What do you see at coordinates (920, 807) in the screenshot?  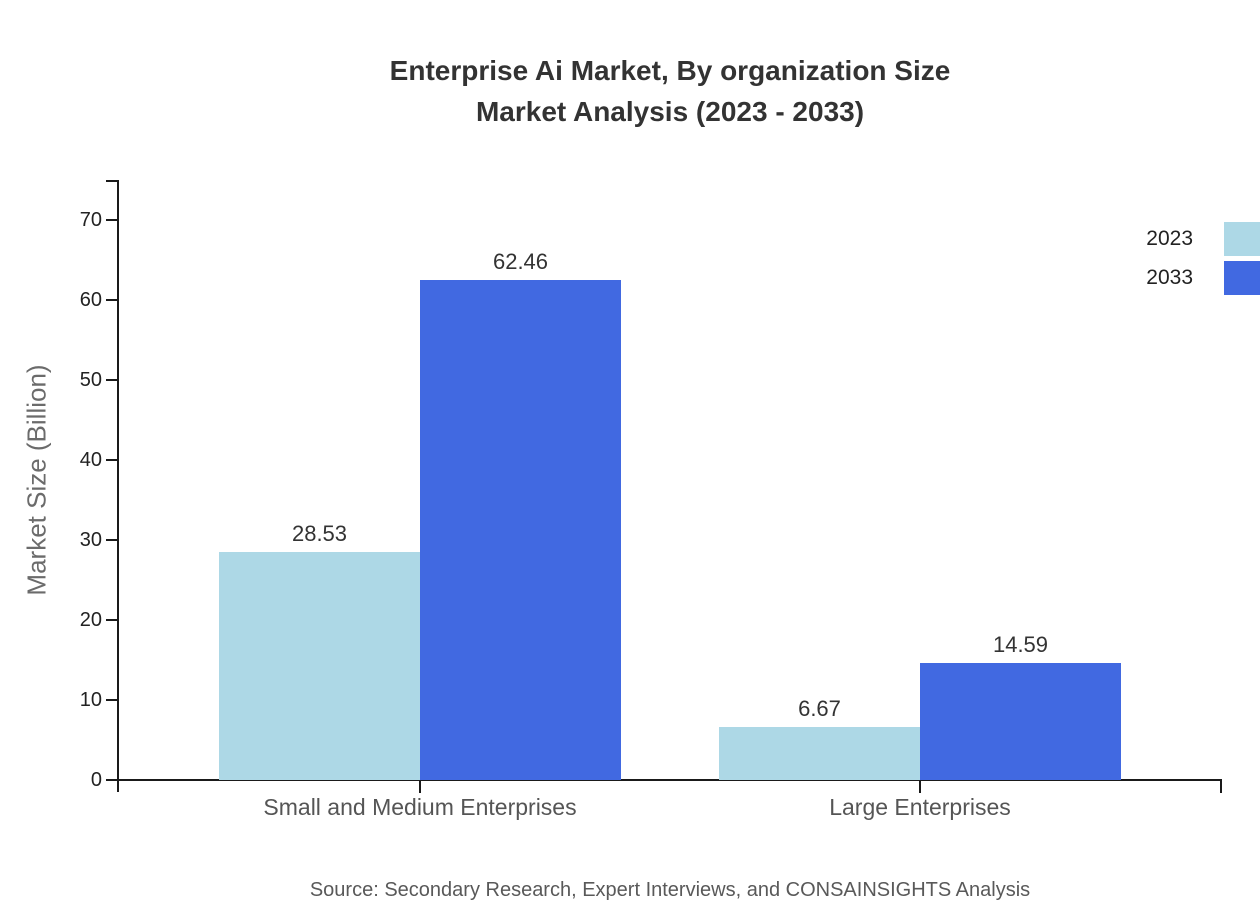 I see `x-category-label: Large Enterprises` at bounding box center [920, 807].